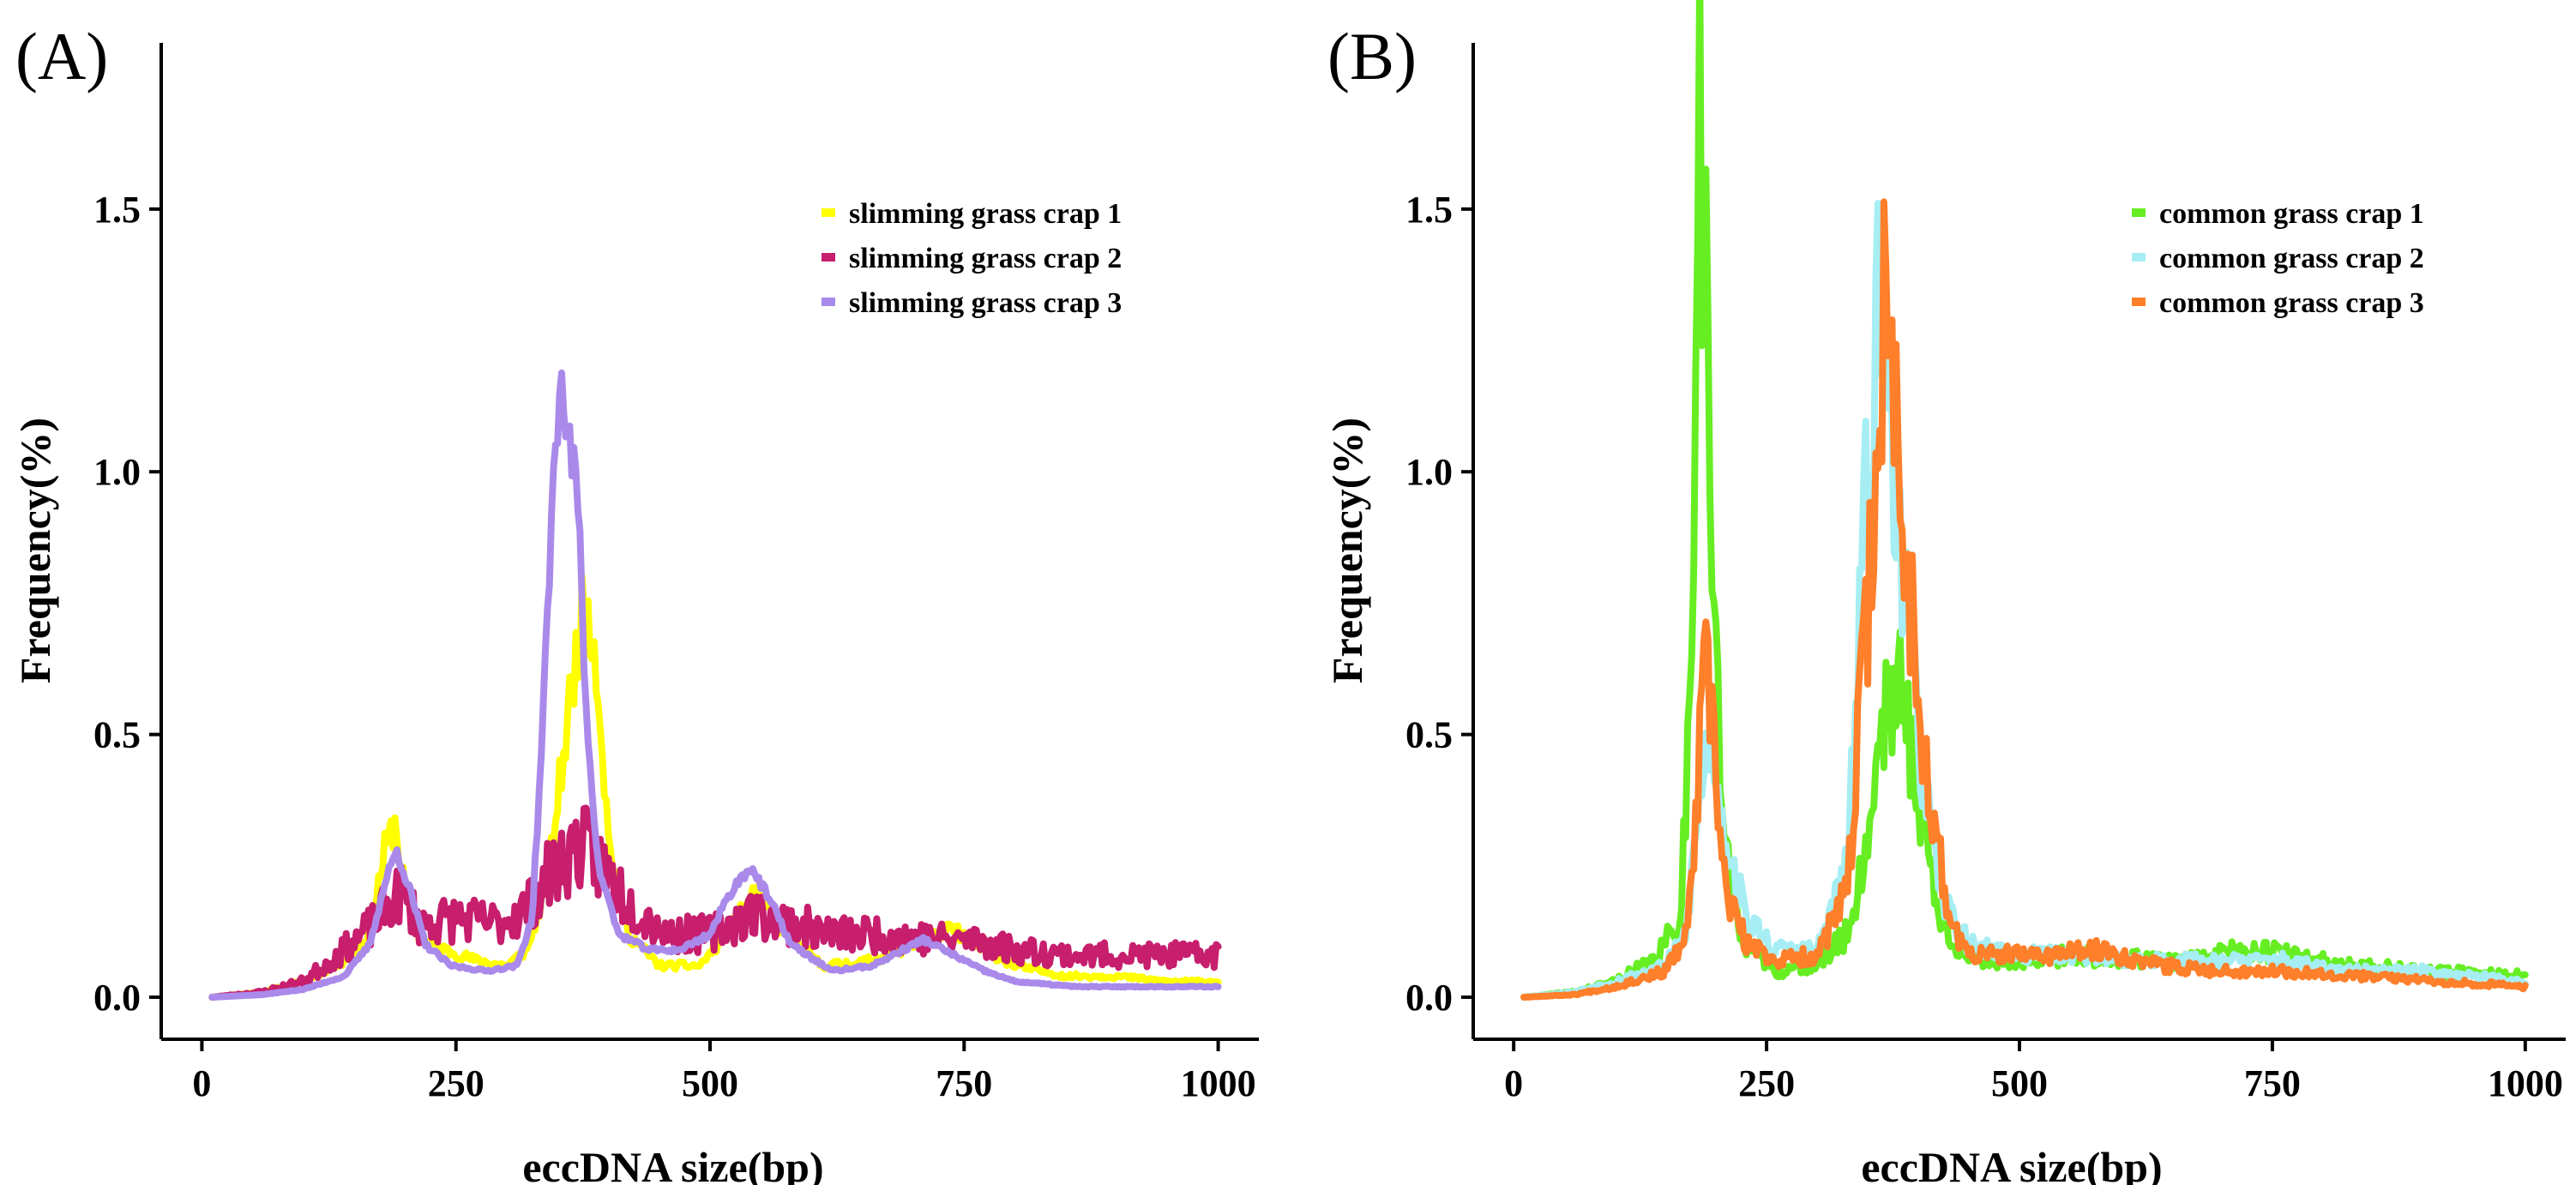  I want to click on panel-b-y-tick-label: 1.0, so click(1429, 472).